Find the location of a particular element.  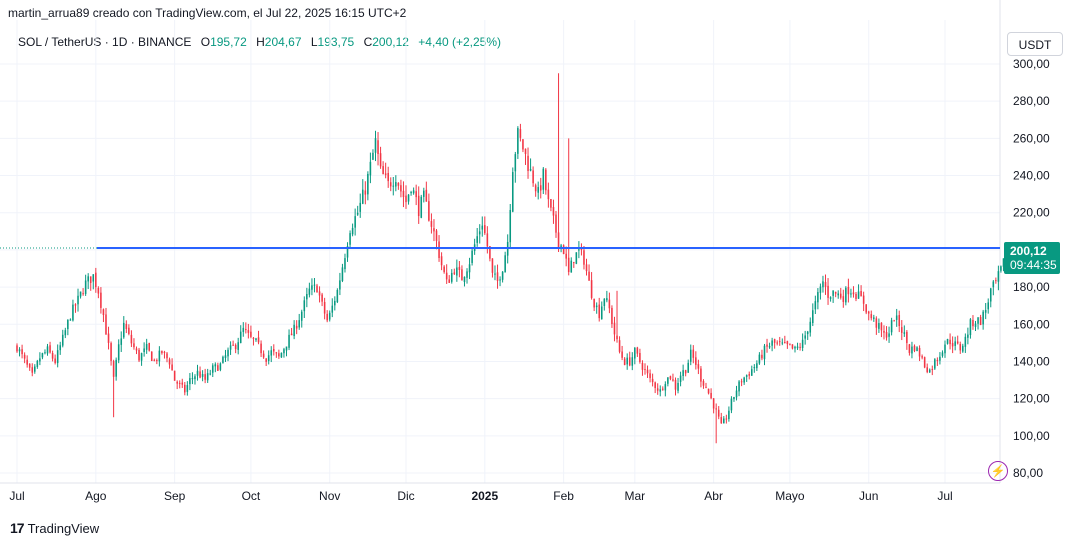

x-tick-label: Jul is located at coordinates (16, 496).